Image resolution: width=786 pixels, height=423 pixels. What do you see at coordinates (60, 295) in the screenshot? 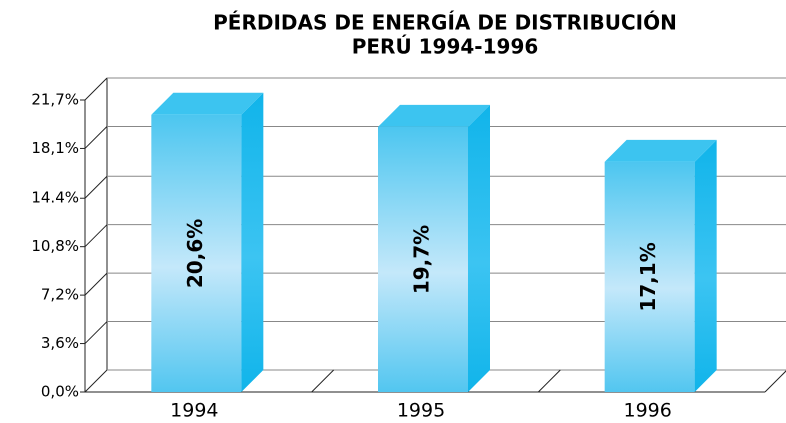
I see `y-tick-label: 7,2%` at bounding box center [60, 295].